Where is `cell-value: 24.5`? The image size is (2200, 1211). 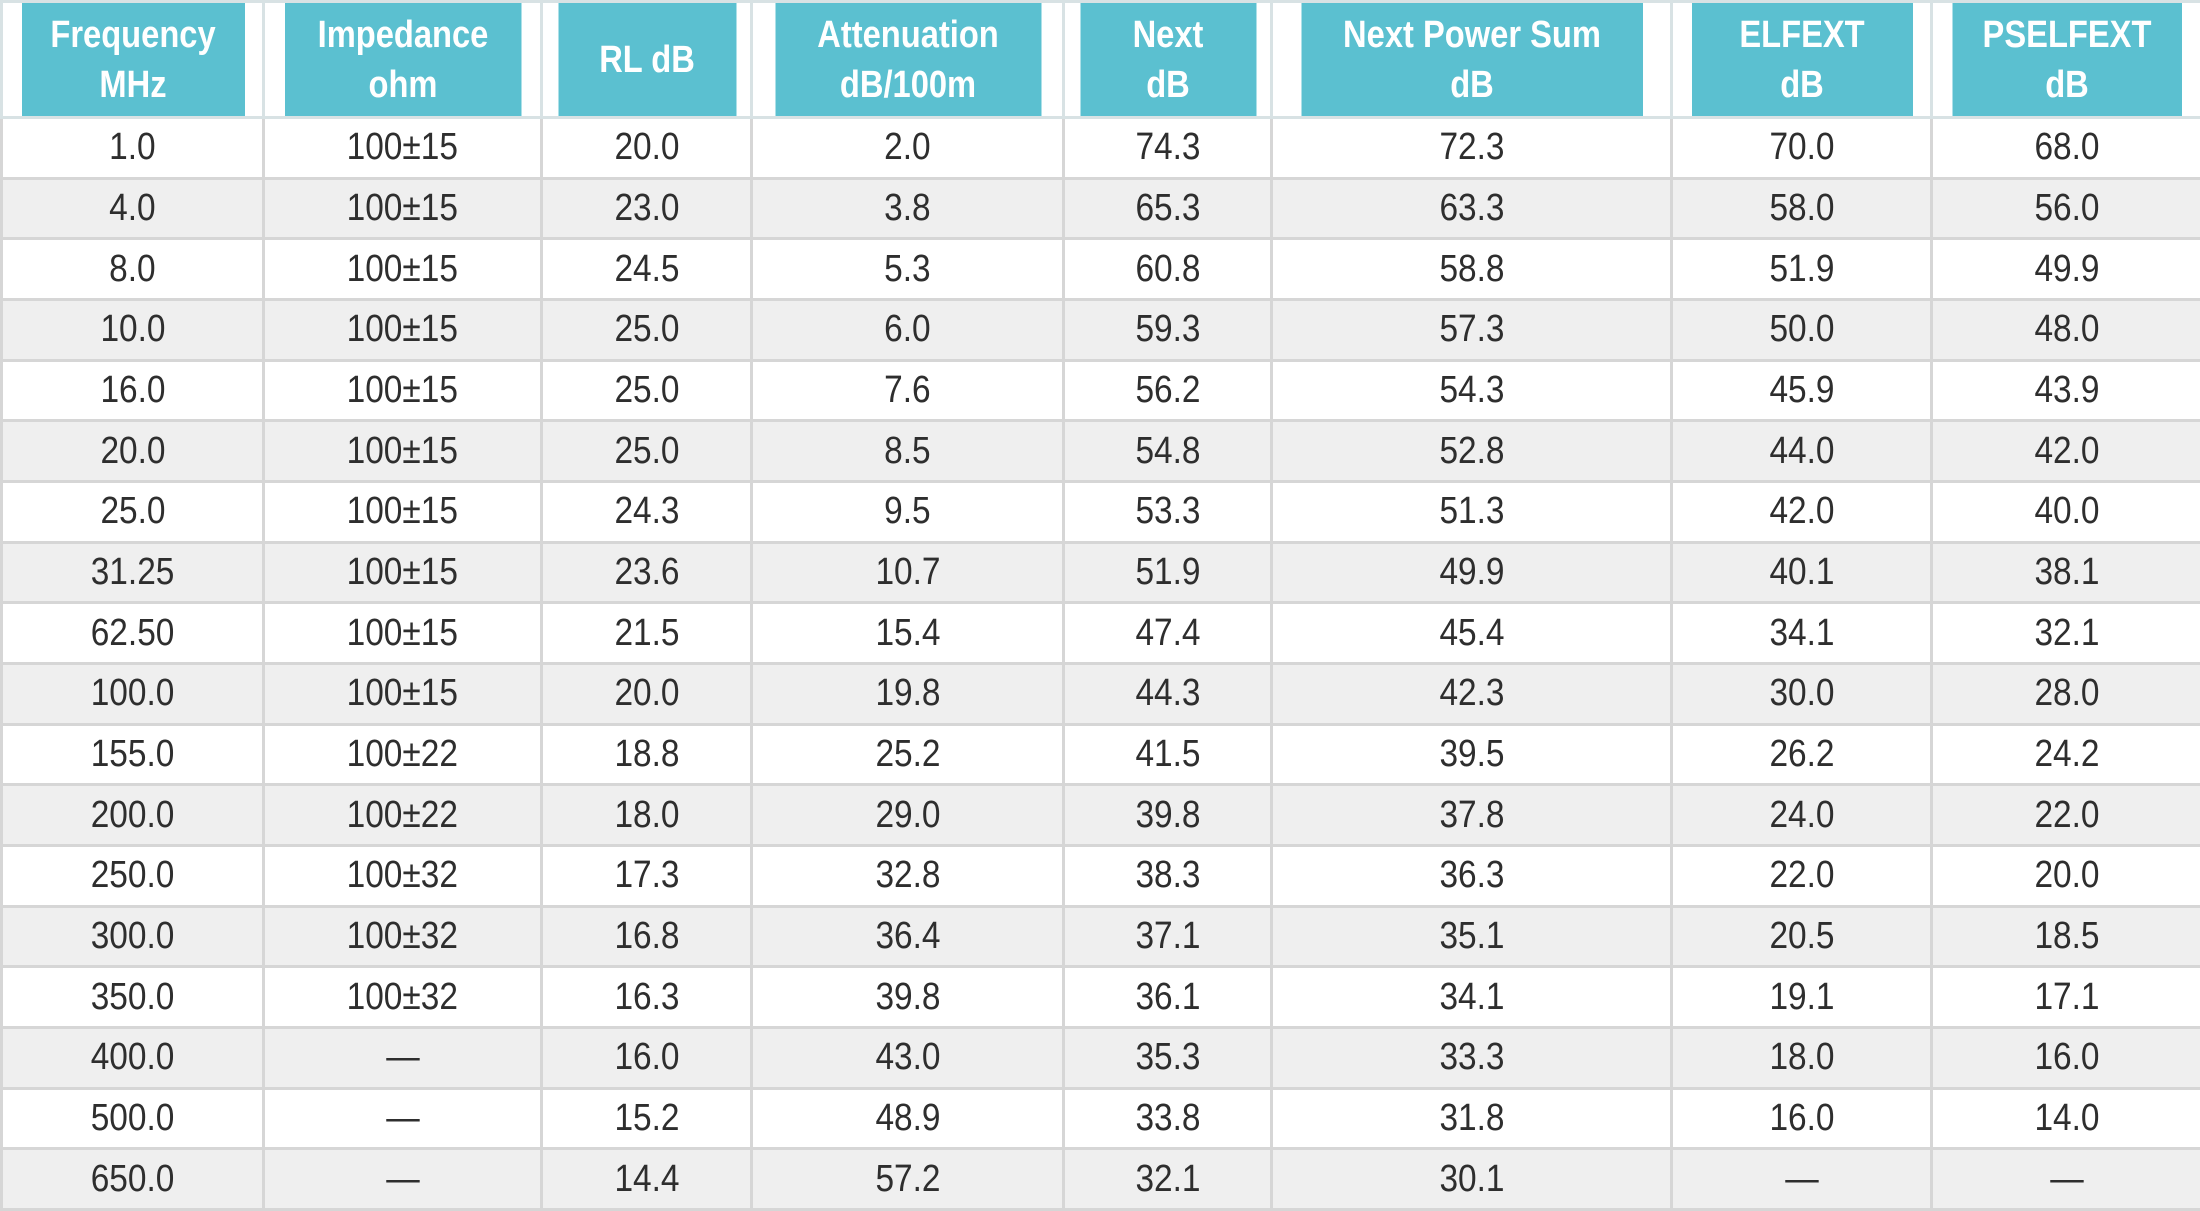
cell-value: 24.5 is located at coordinates (646, 268).